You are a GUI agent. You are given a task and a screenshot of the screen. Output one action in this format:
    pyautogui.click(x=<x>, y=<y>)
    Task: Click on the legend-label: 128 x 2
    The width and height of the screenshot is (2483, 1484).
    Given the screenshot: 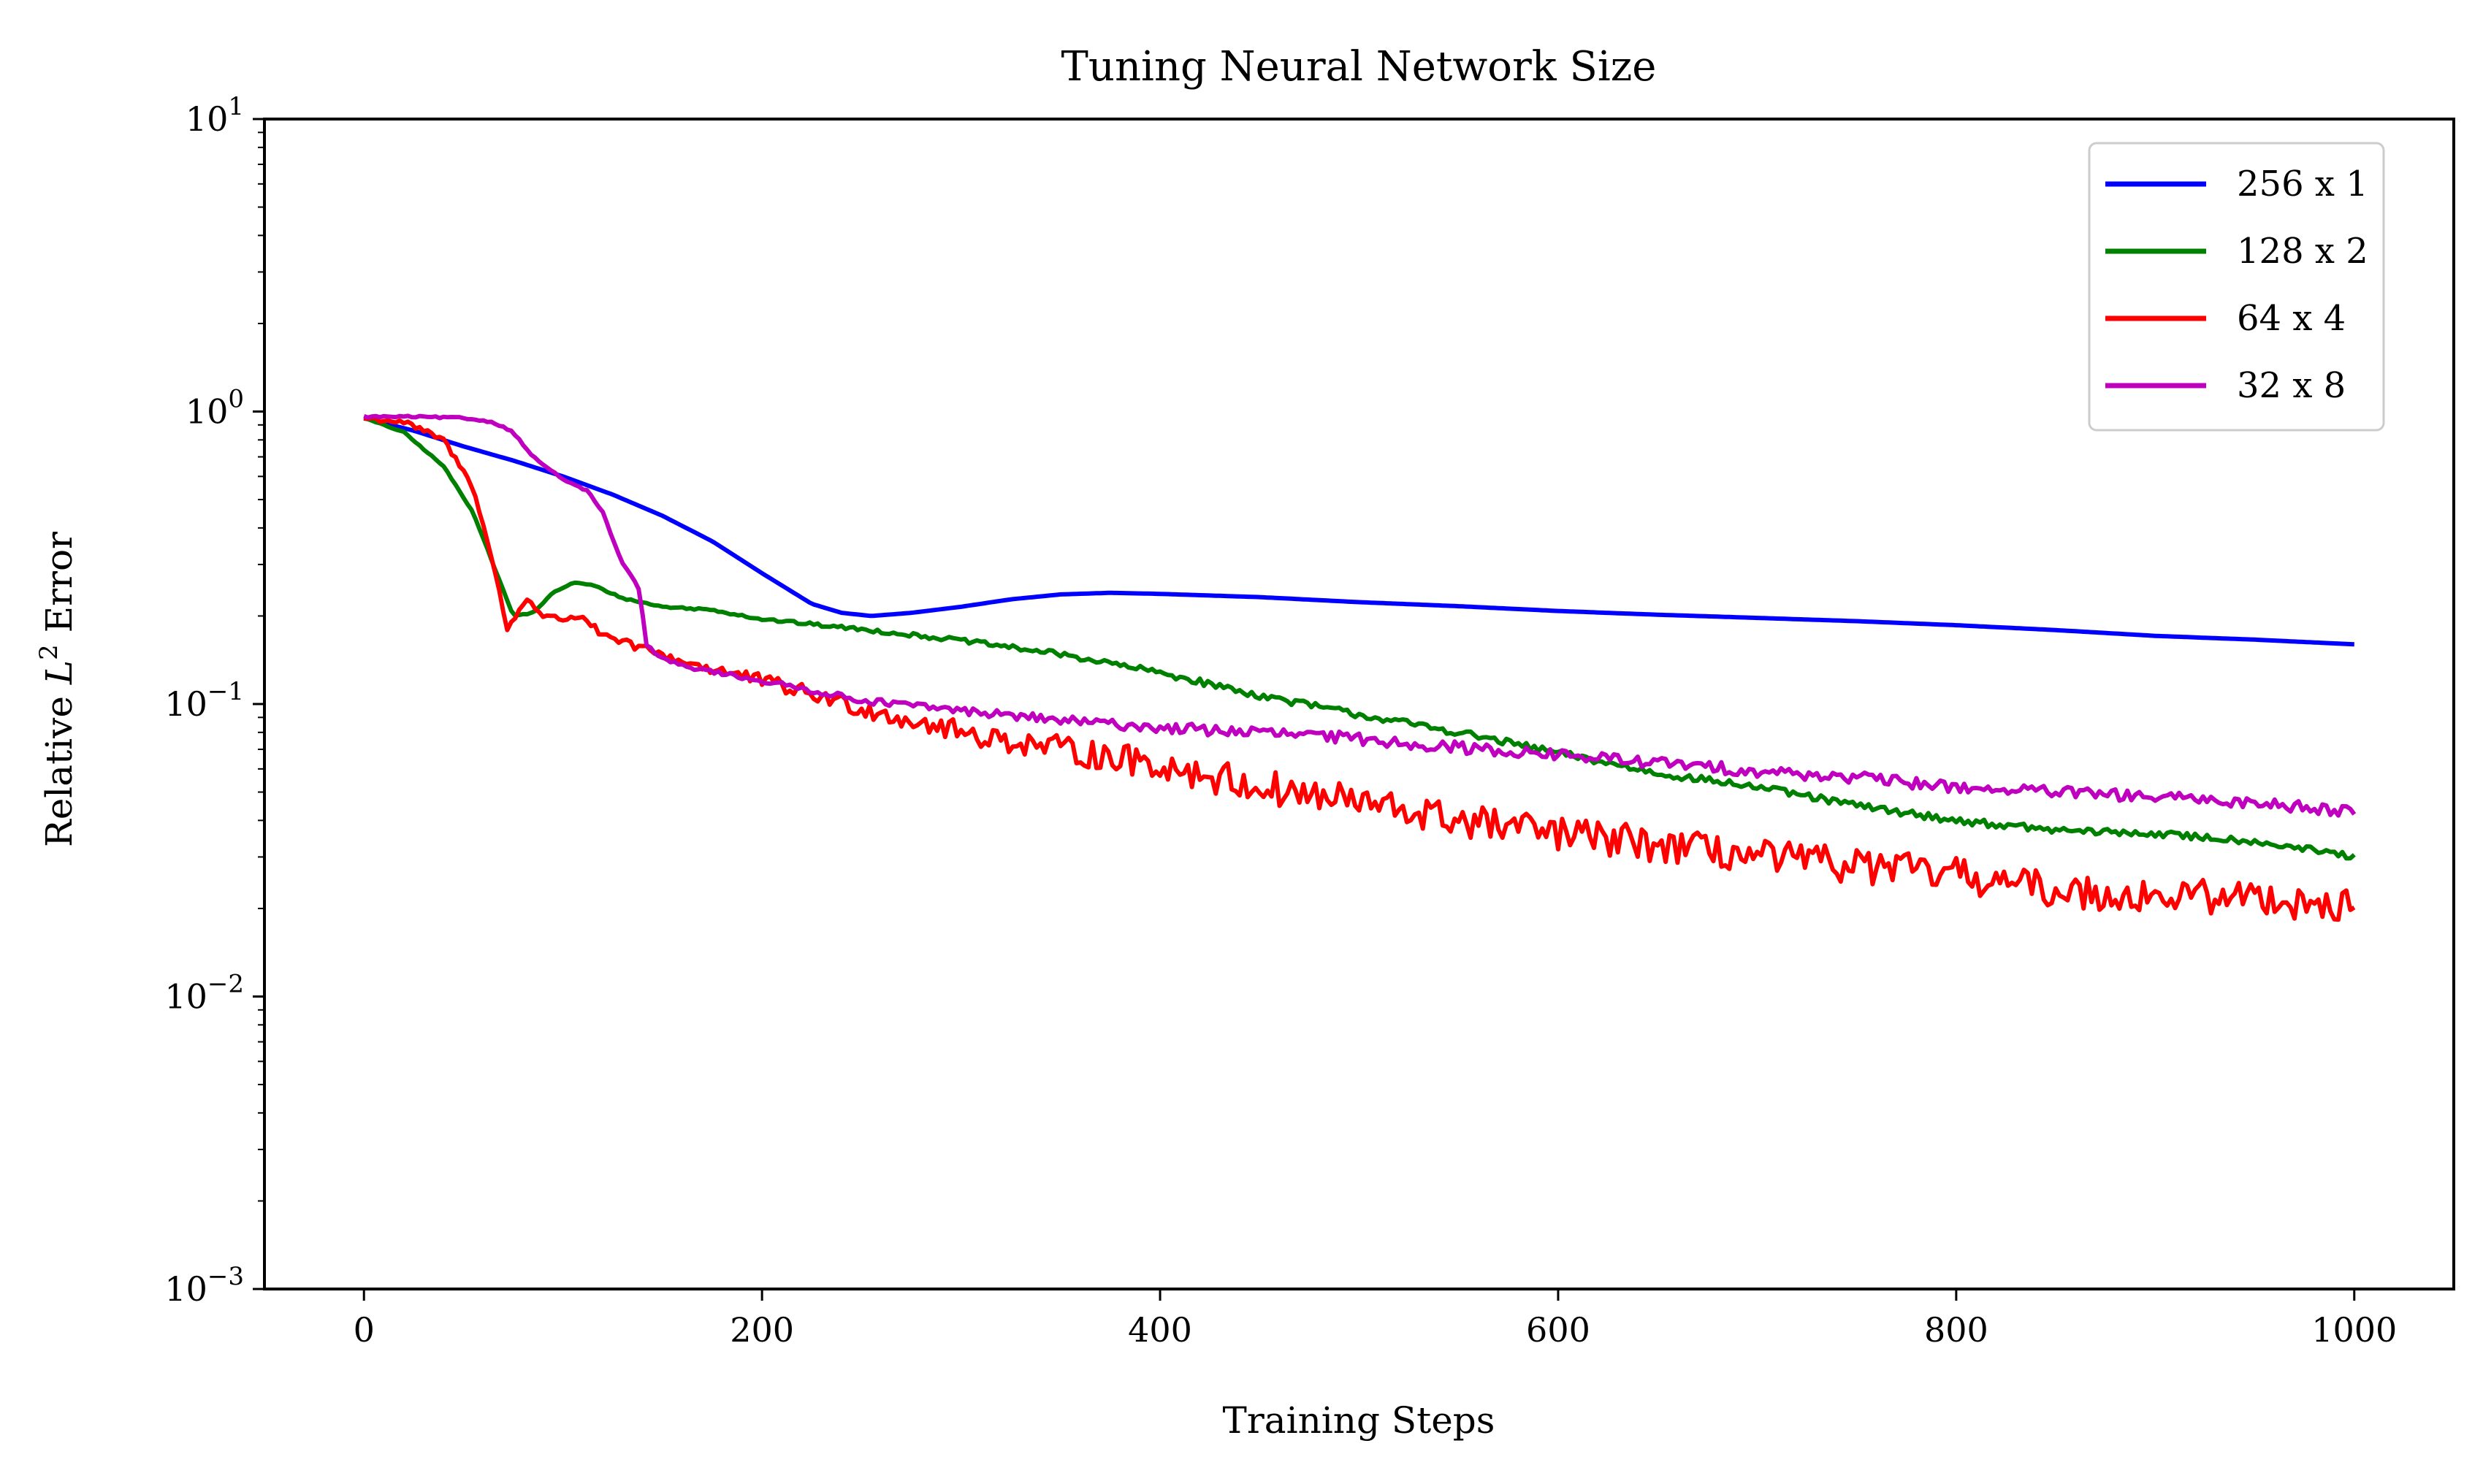 What is the action you would take?
    pyautogui.click(x=2302, y=252)
    